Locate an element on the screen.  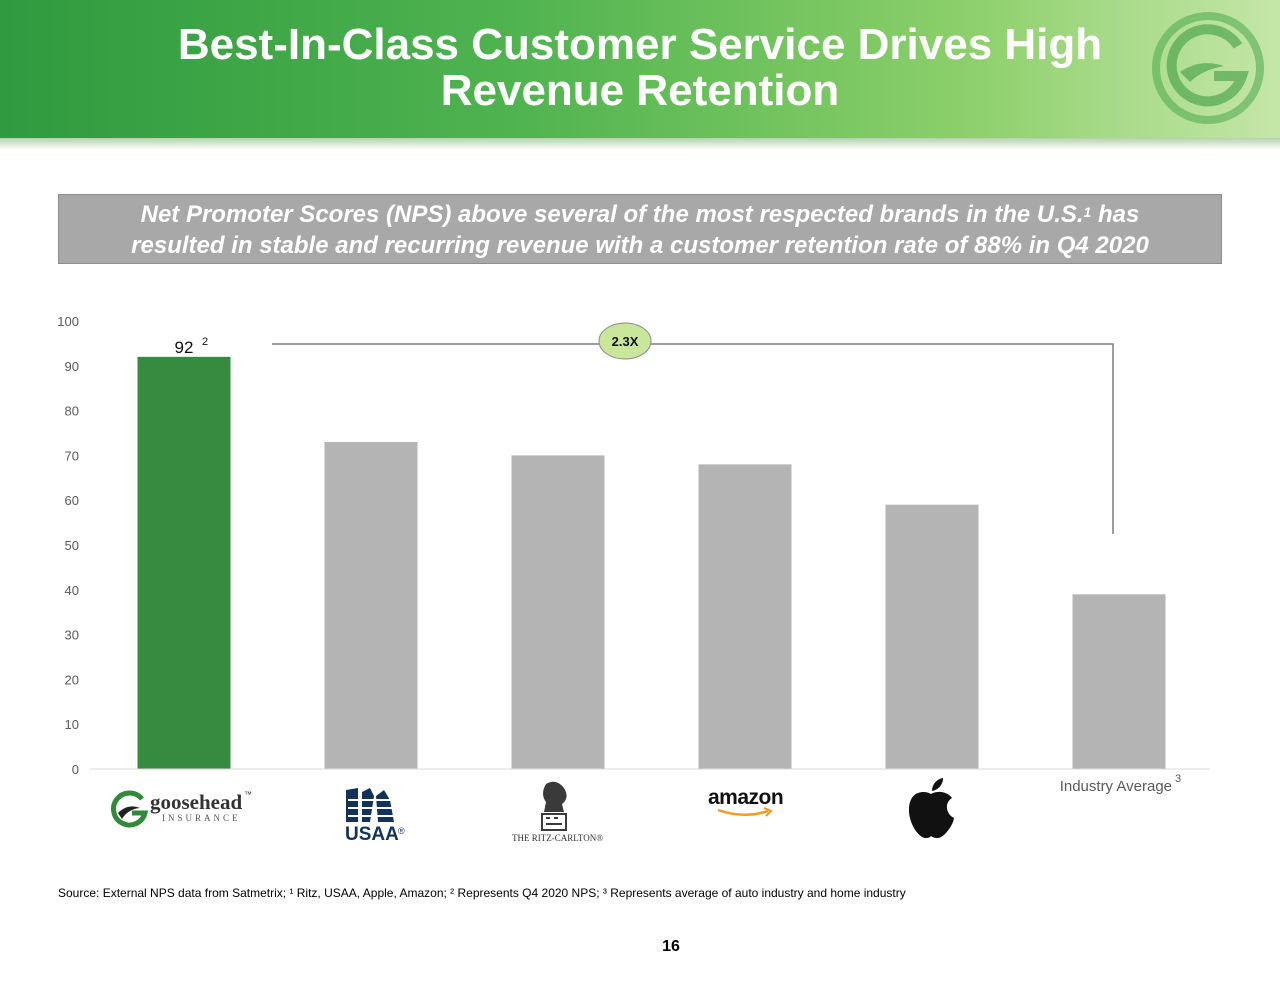
usaa-registered: ® is located at coordinates (401, 831).